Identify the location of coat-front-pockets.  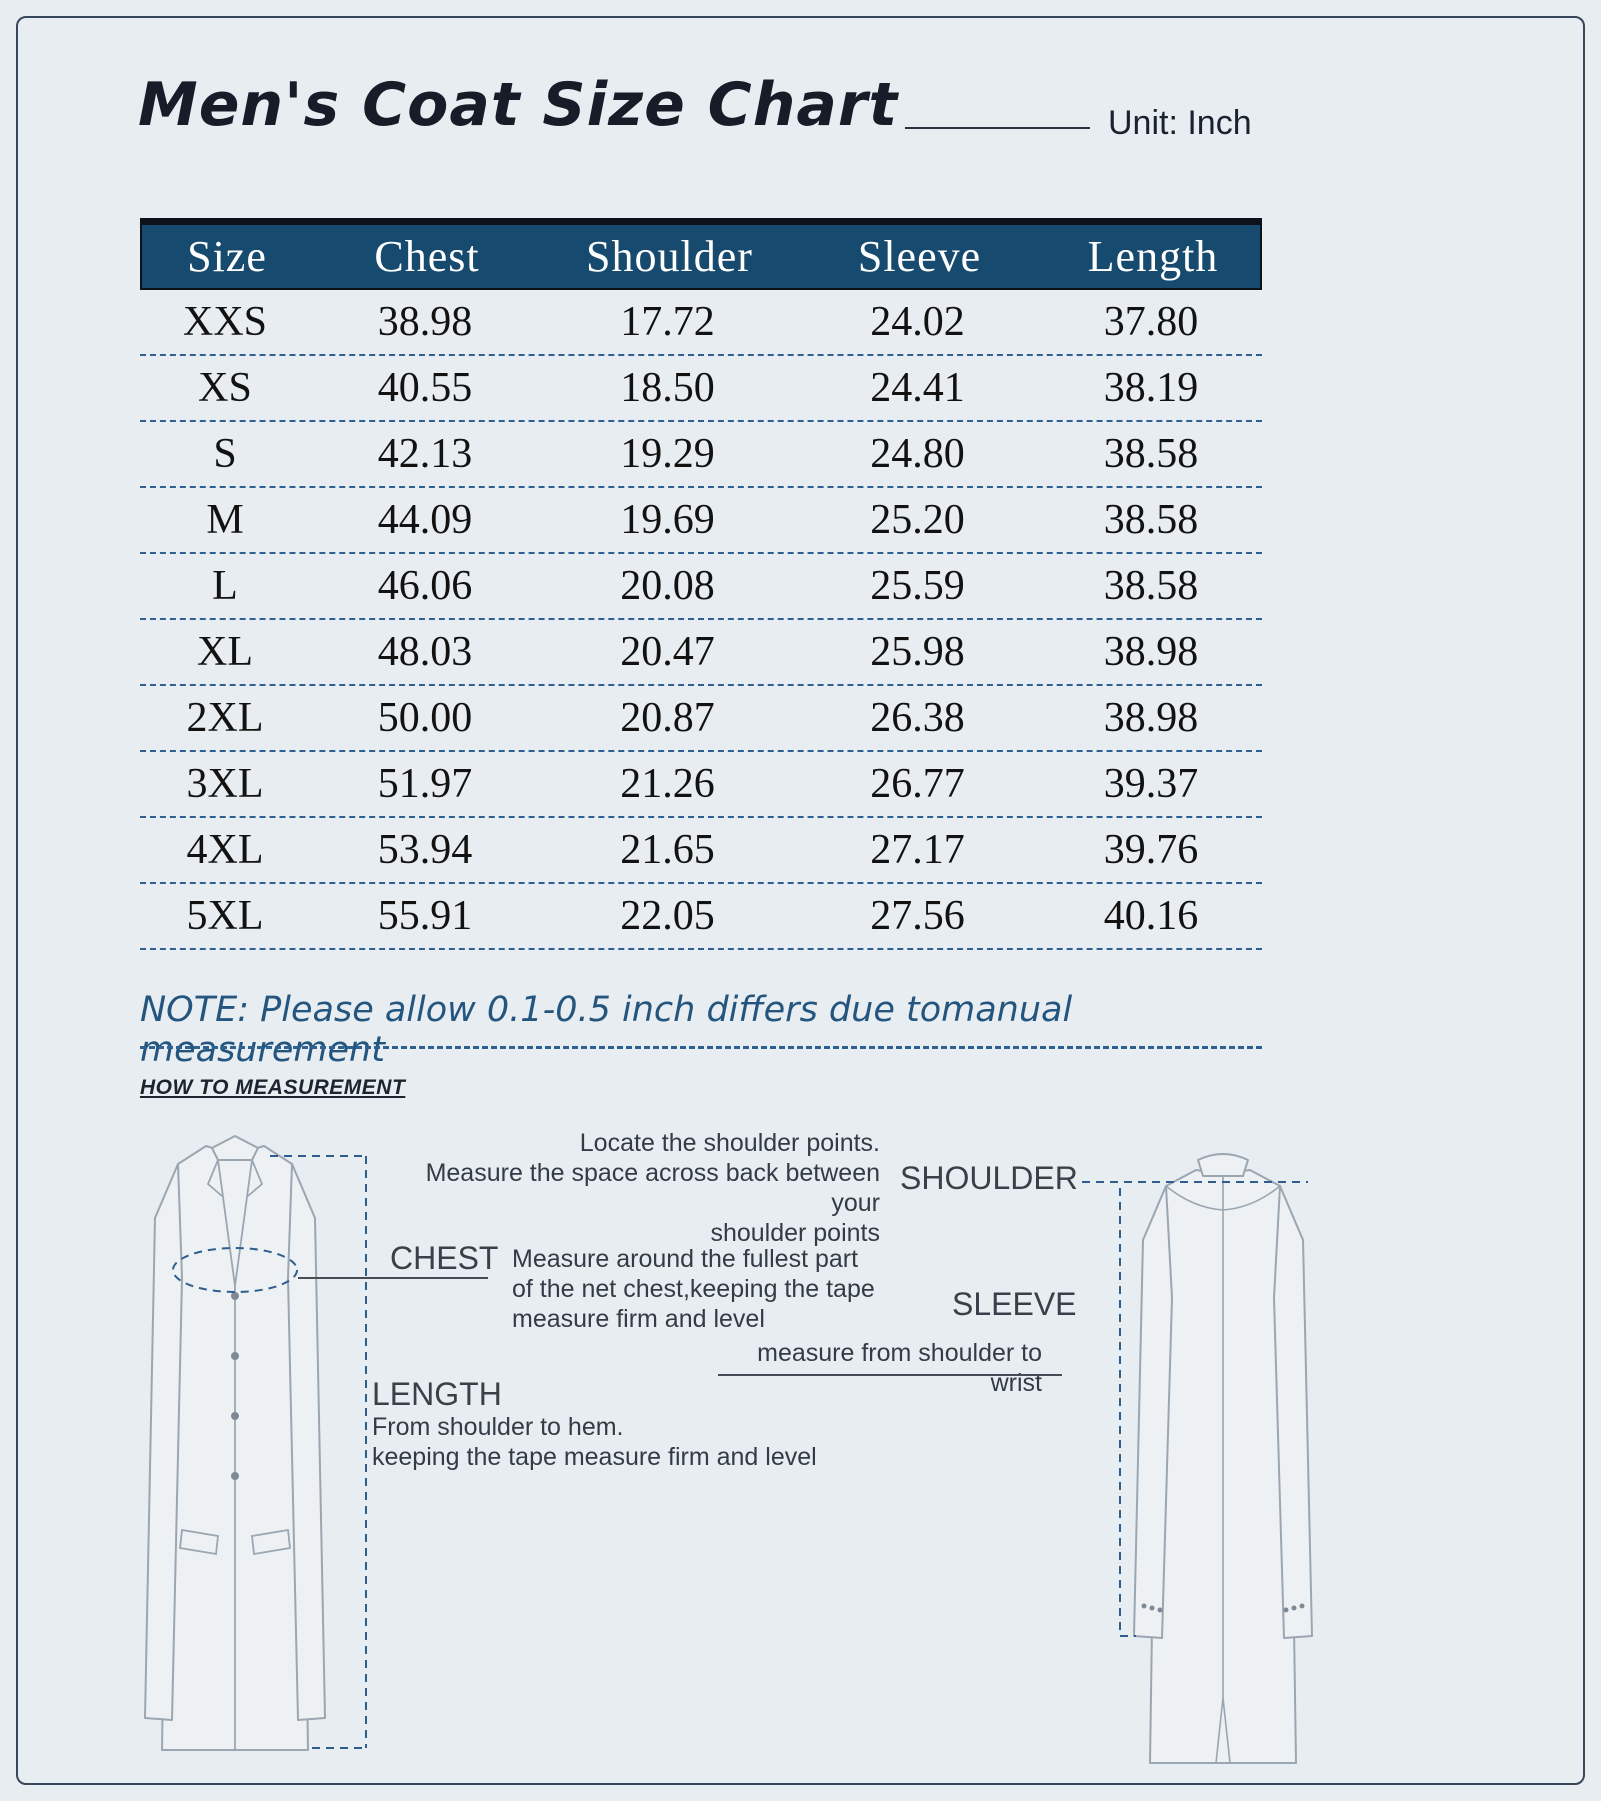
(235, 1542).